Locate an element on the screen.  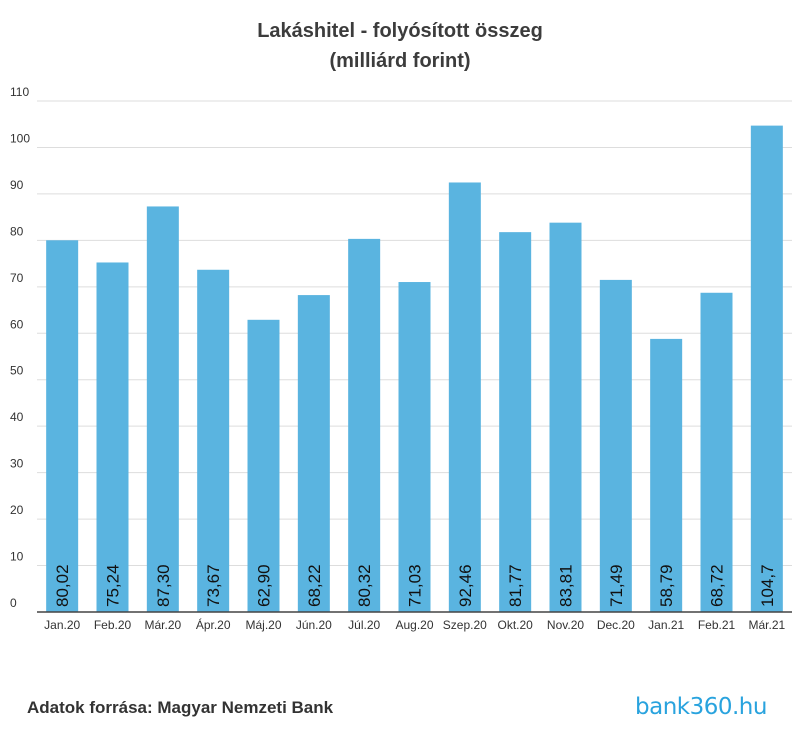
x-tick-label: Máj.20 is located at coordinates (263, 625).